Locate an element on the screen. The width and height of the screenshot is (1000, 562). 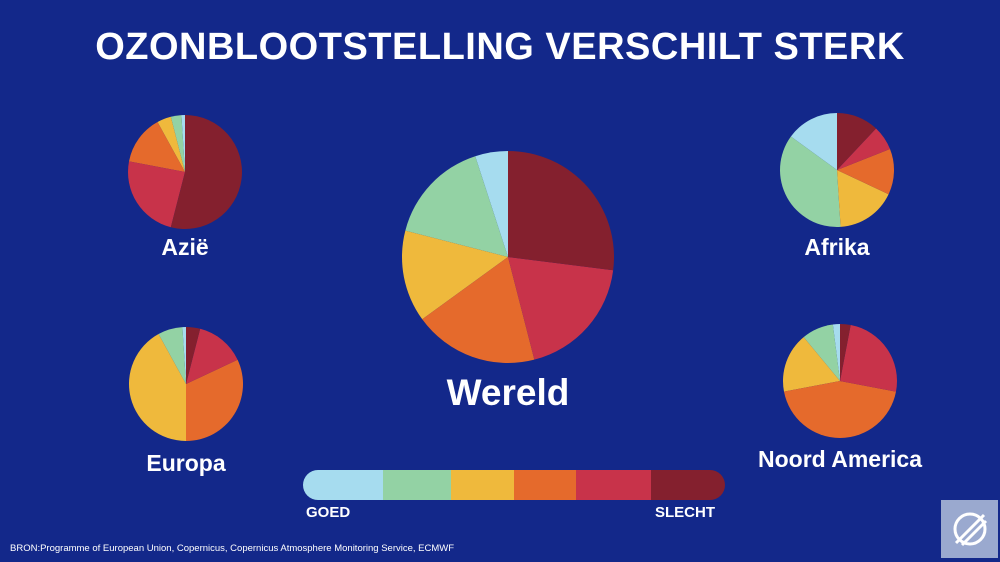
legend-bad-label: SLECHT is located at coordinates (685, 512).